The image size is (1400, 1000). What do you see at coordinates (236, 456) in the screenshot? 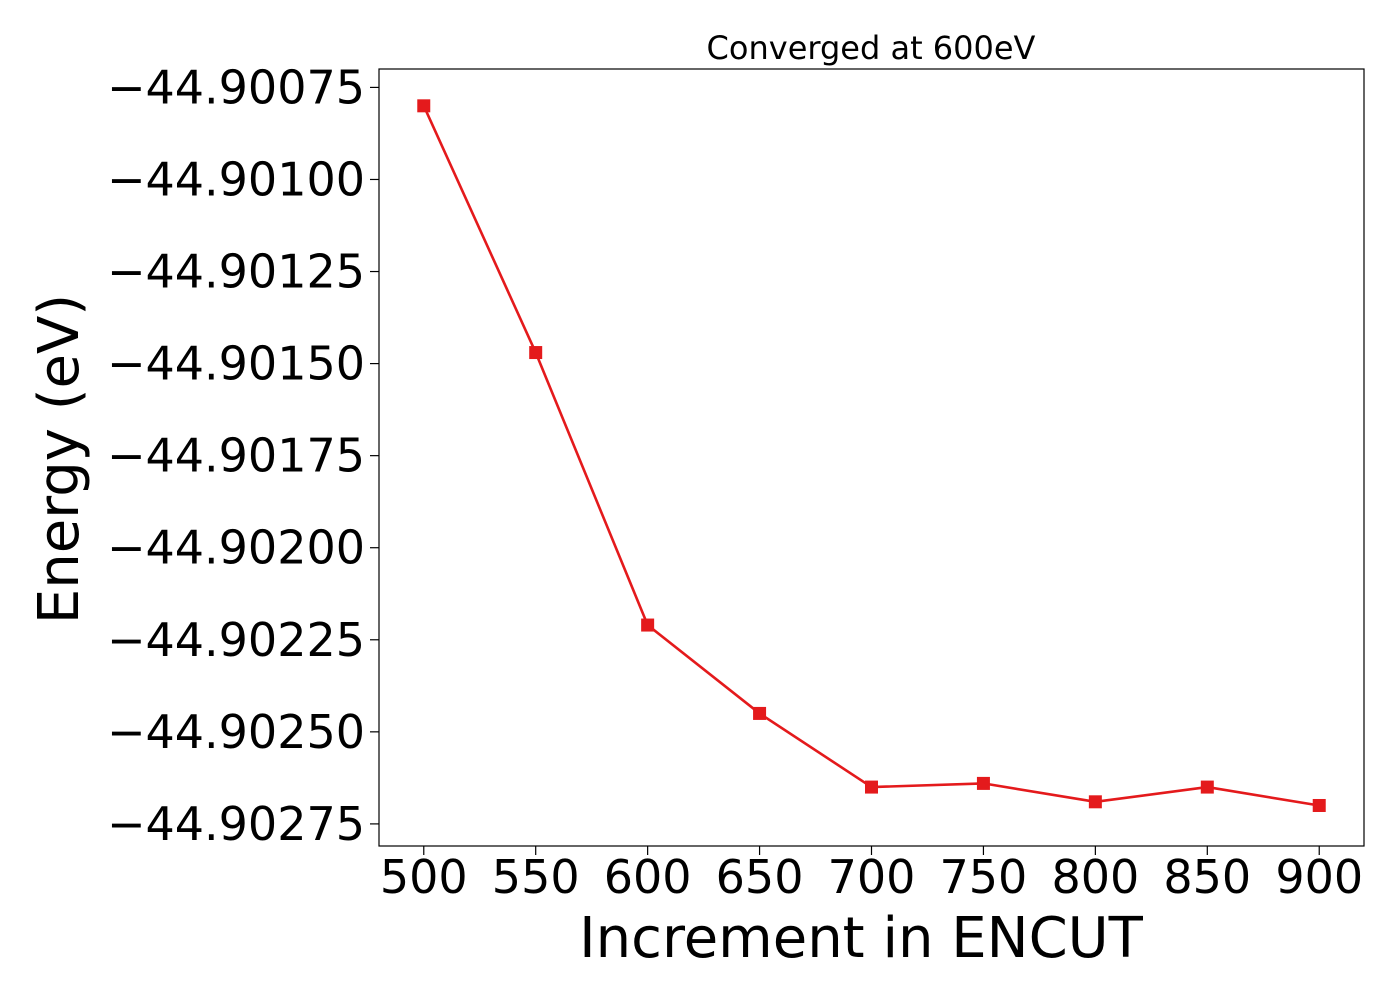
I see `y-tick-label: −44.90175` at bounding box center [236, 456].